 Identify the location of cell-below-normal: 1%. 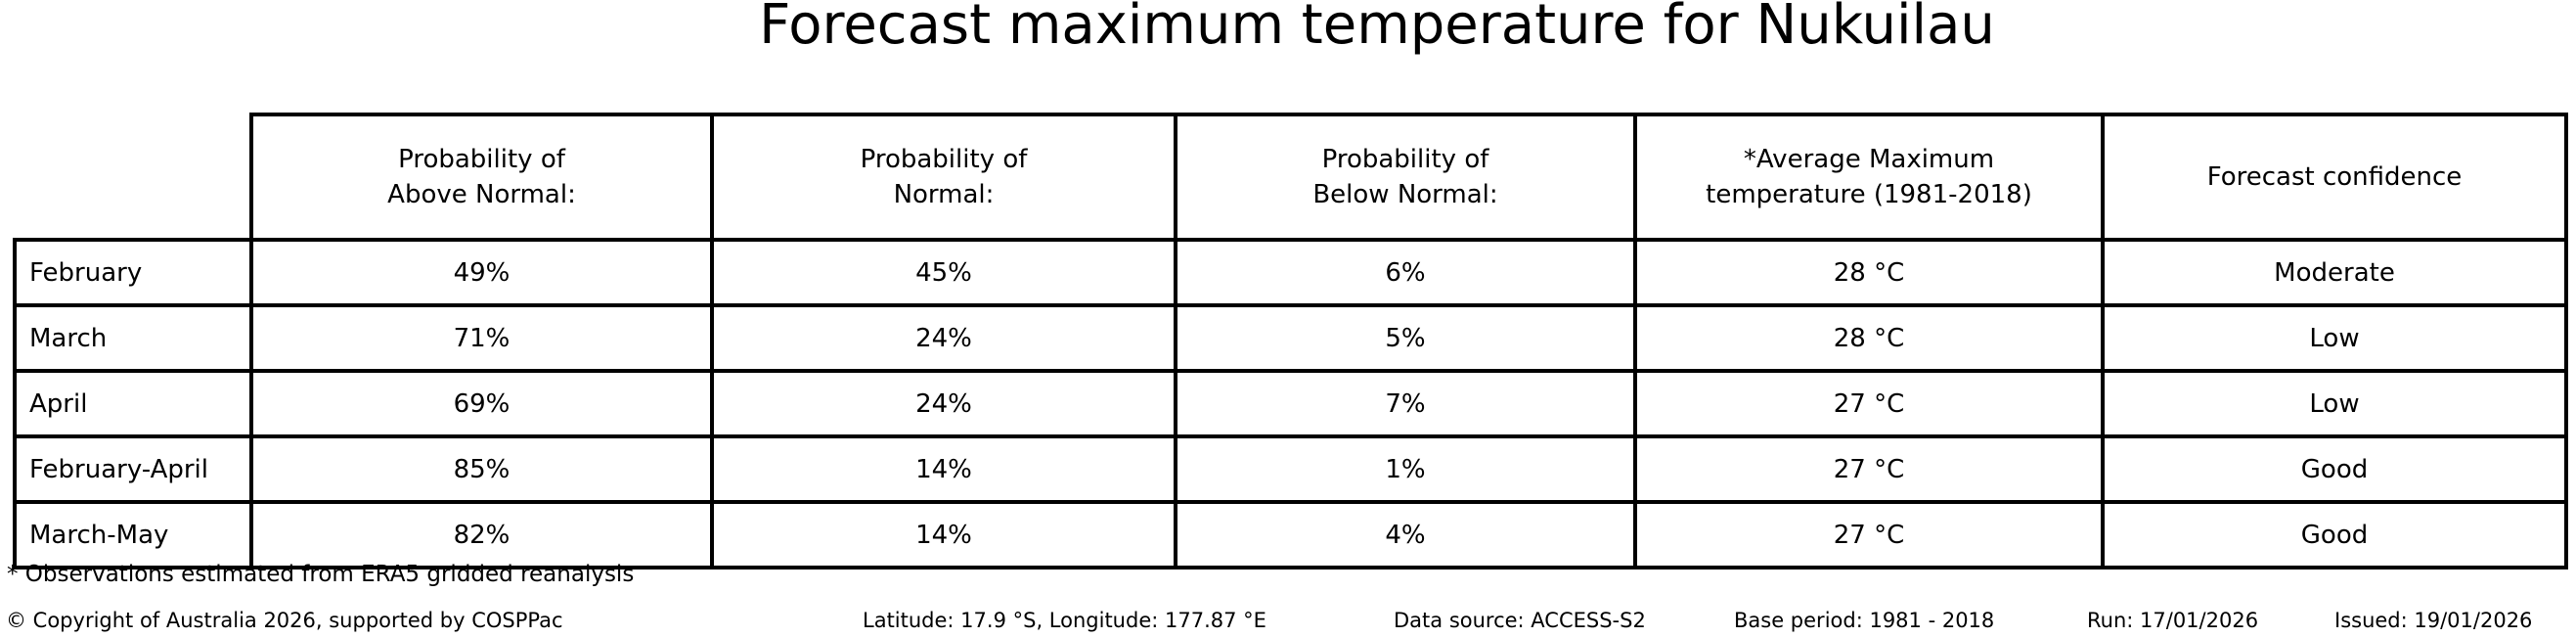
(1405, 469).